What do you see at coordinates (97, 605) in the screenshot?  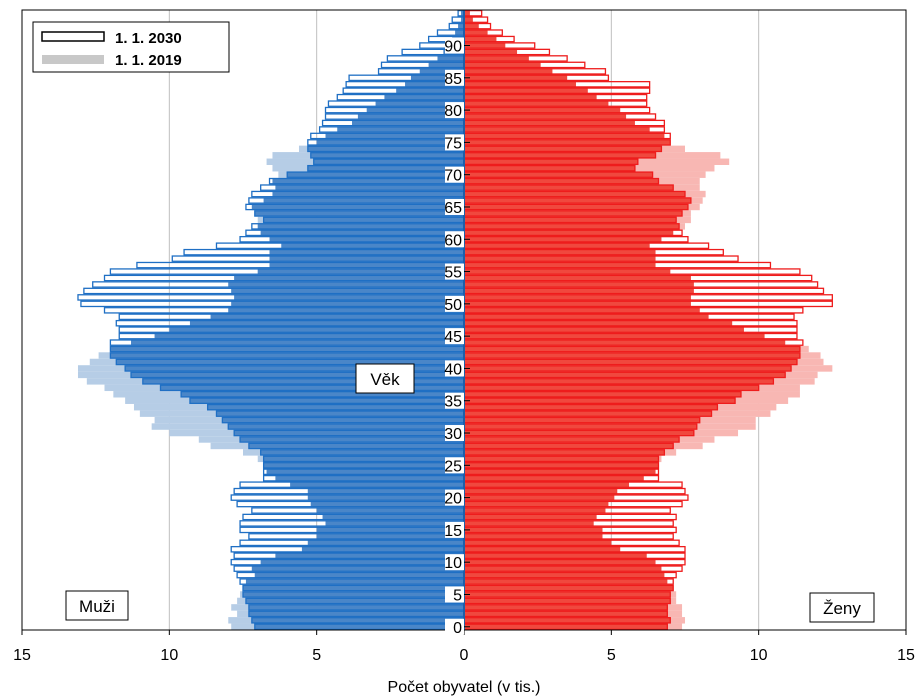 I see `men-label-frame` at bounding box center [97, 605].